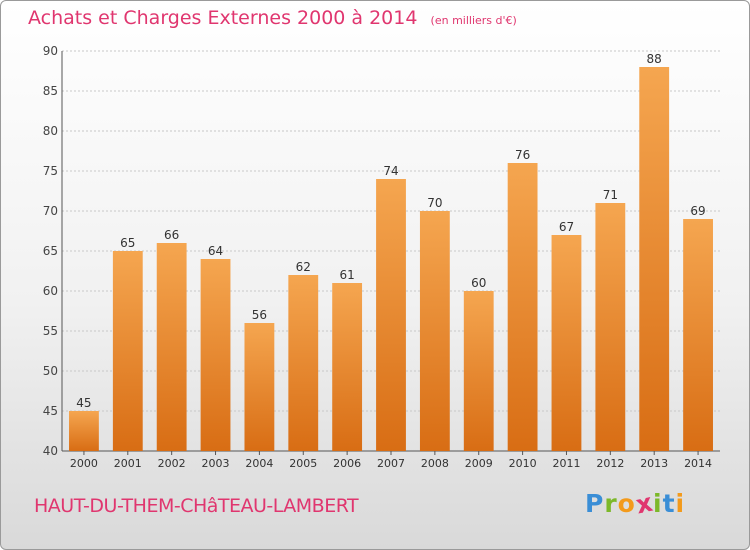 This screenshot has width=750, height=550. I want to click on data-label-2011: 67, so click(566, 227).